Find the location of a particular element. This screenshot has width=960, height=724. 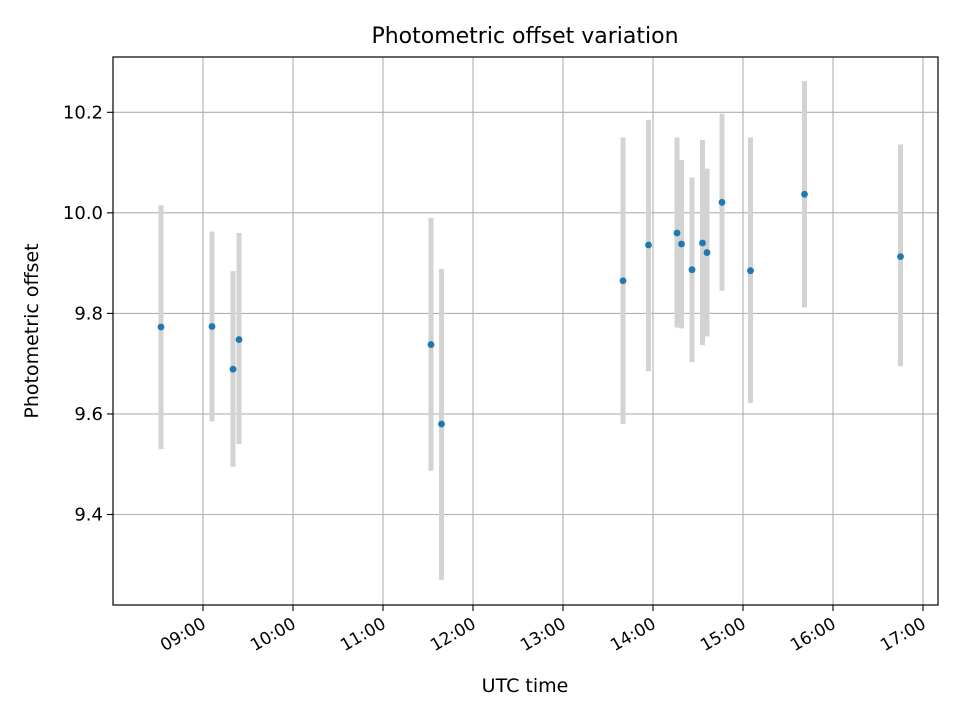

y-tick-label: 9.6 is located at coordinates (88, 414).